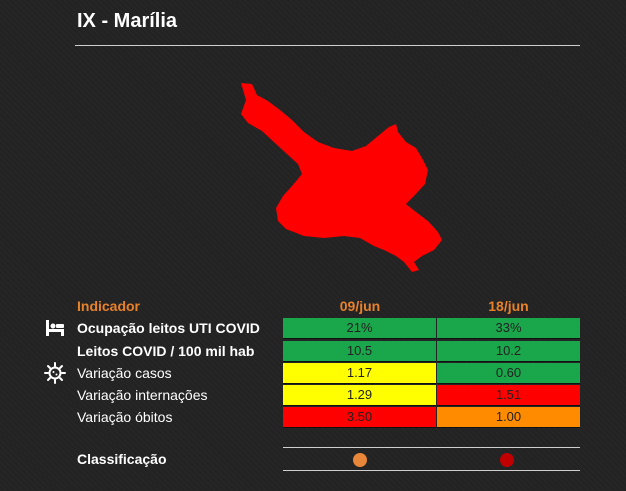 The width and height of the screenshot is (626, 491). What do you see at coordinates (168, 328) in the screenshot?
I see `row-label: Ocupação leitos UTI COVID` at bounding box center [168, 328].